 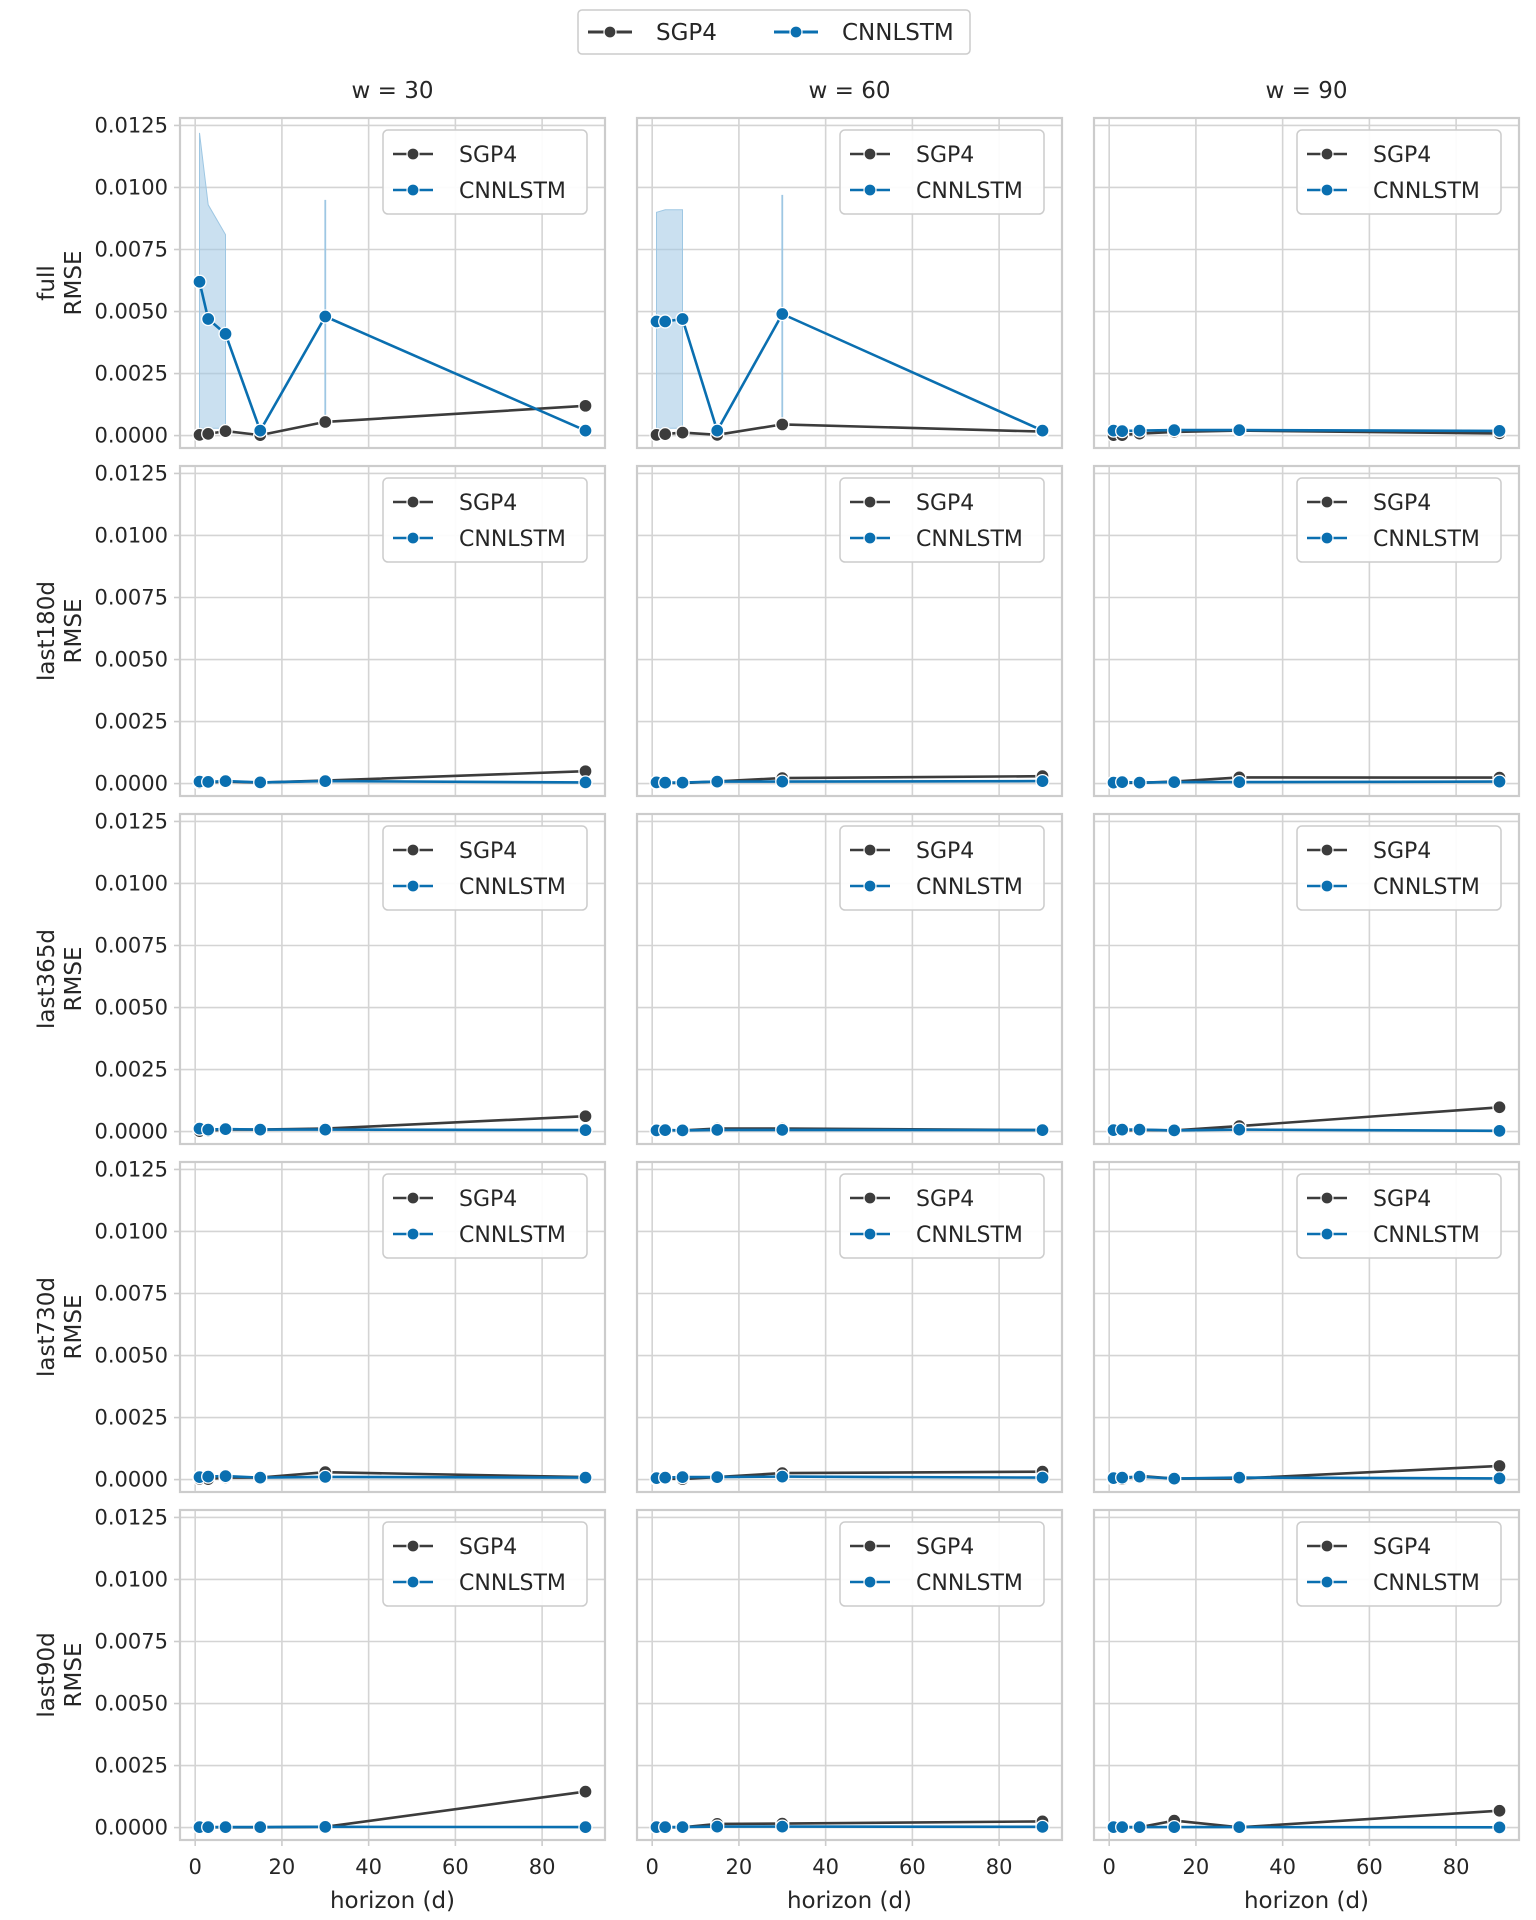 I want to click on row-label: last365d, so click(x=47, y=979).